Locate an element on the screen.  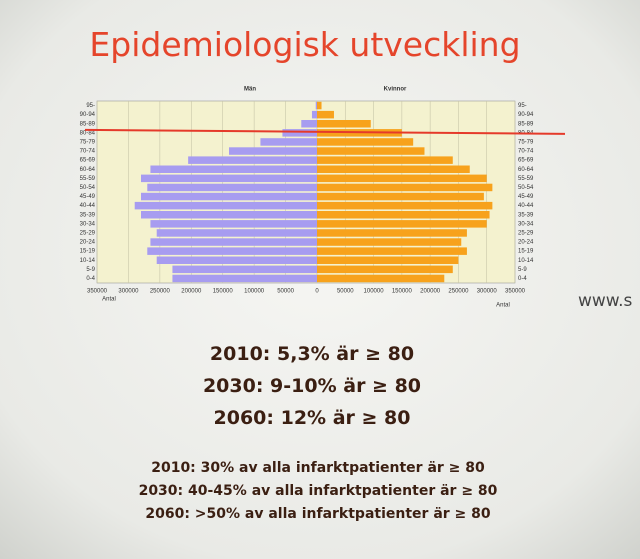
age-label: 20-24 is located at coordinates (526, 243).